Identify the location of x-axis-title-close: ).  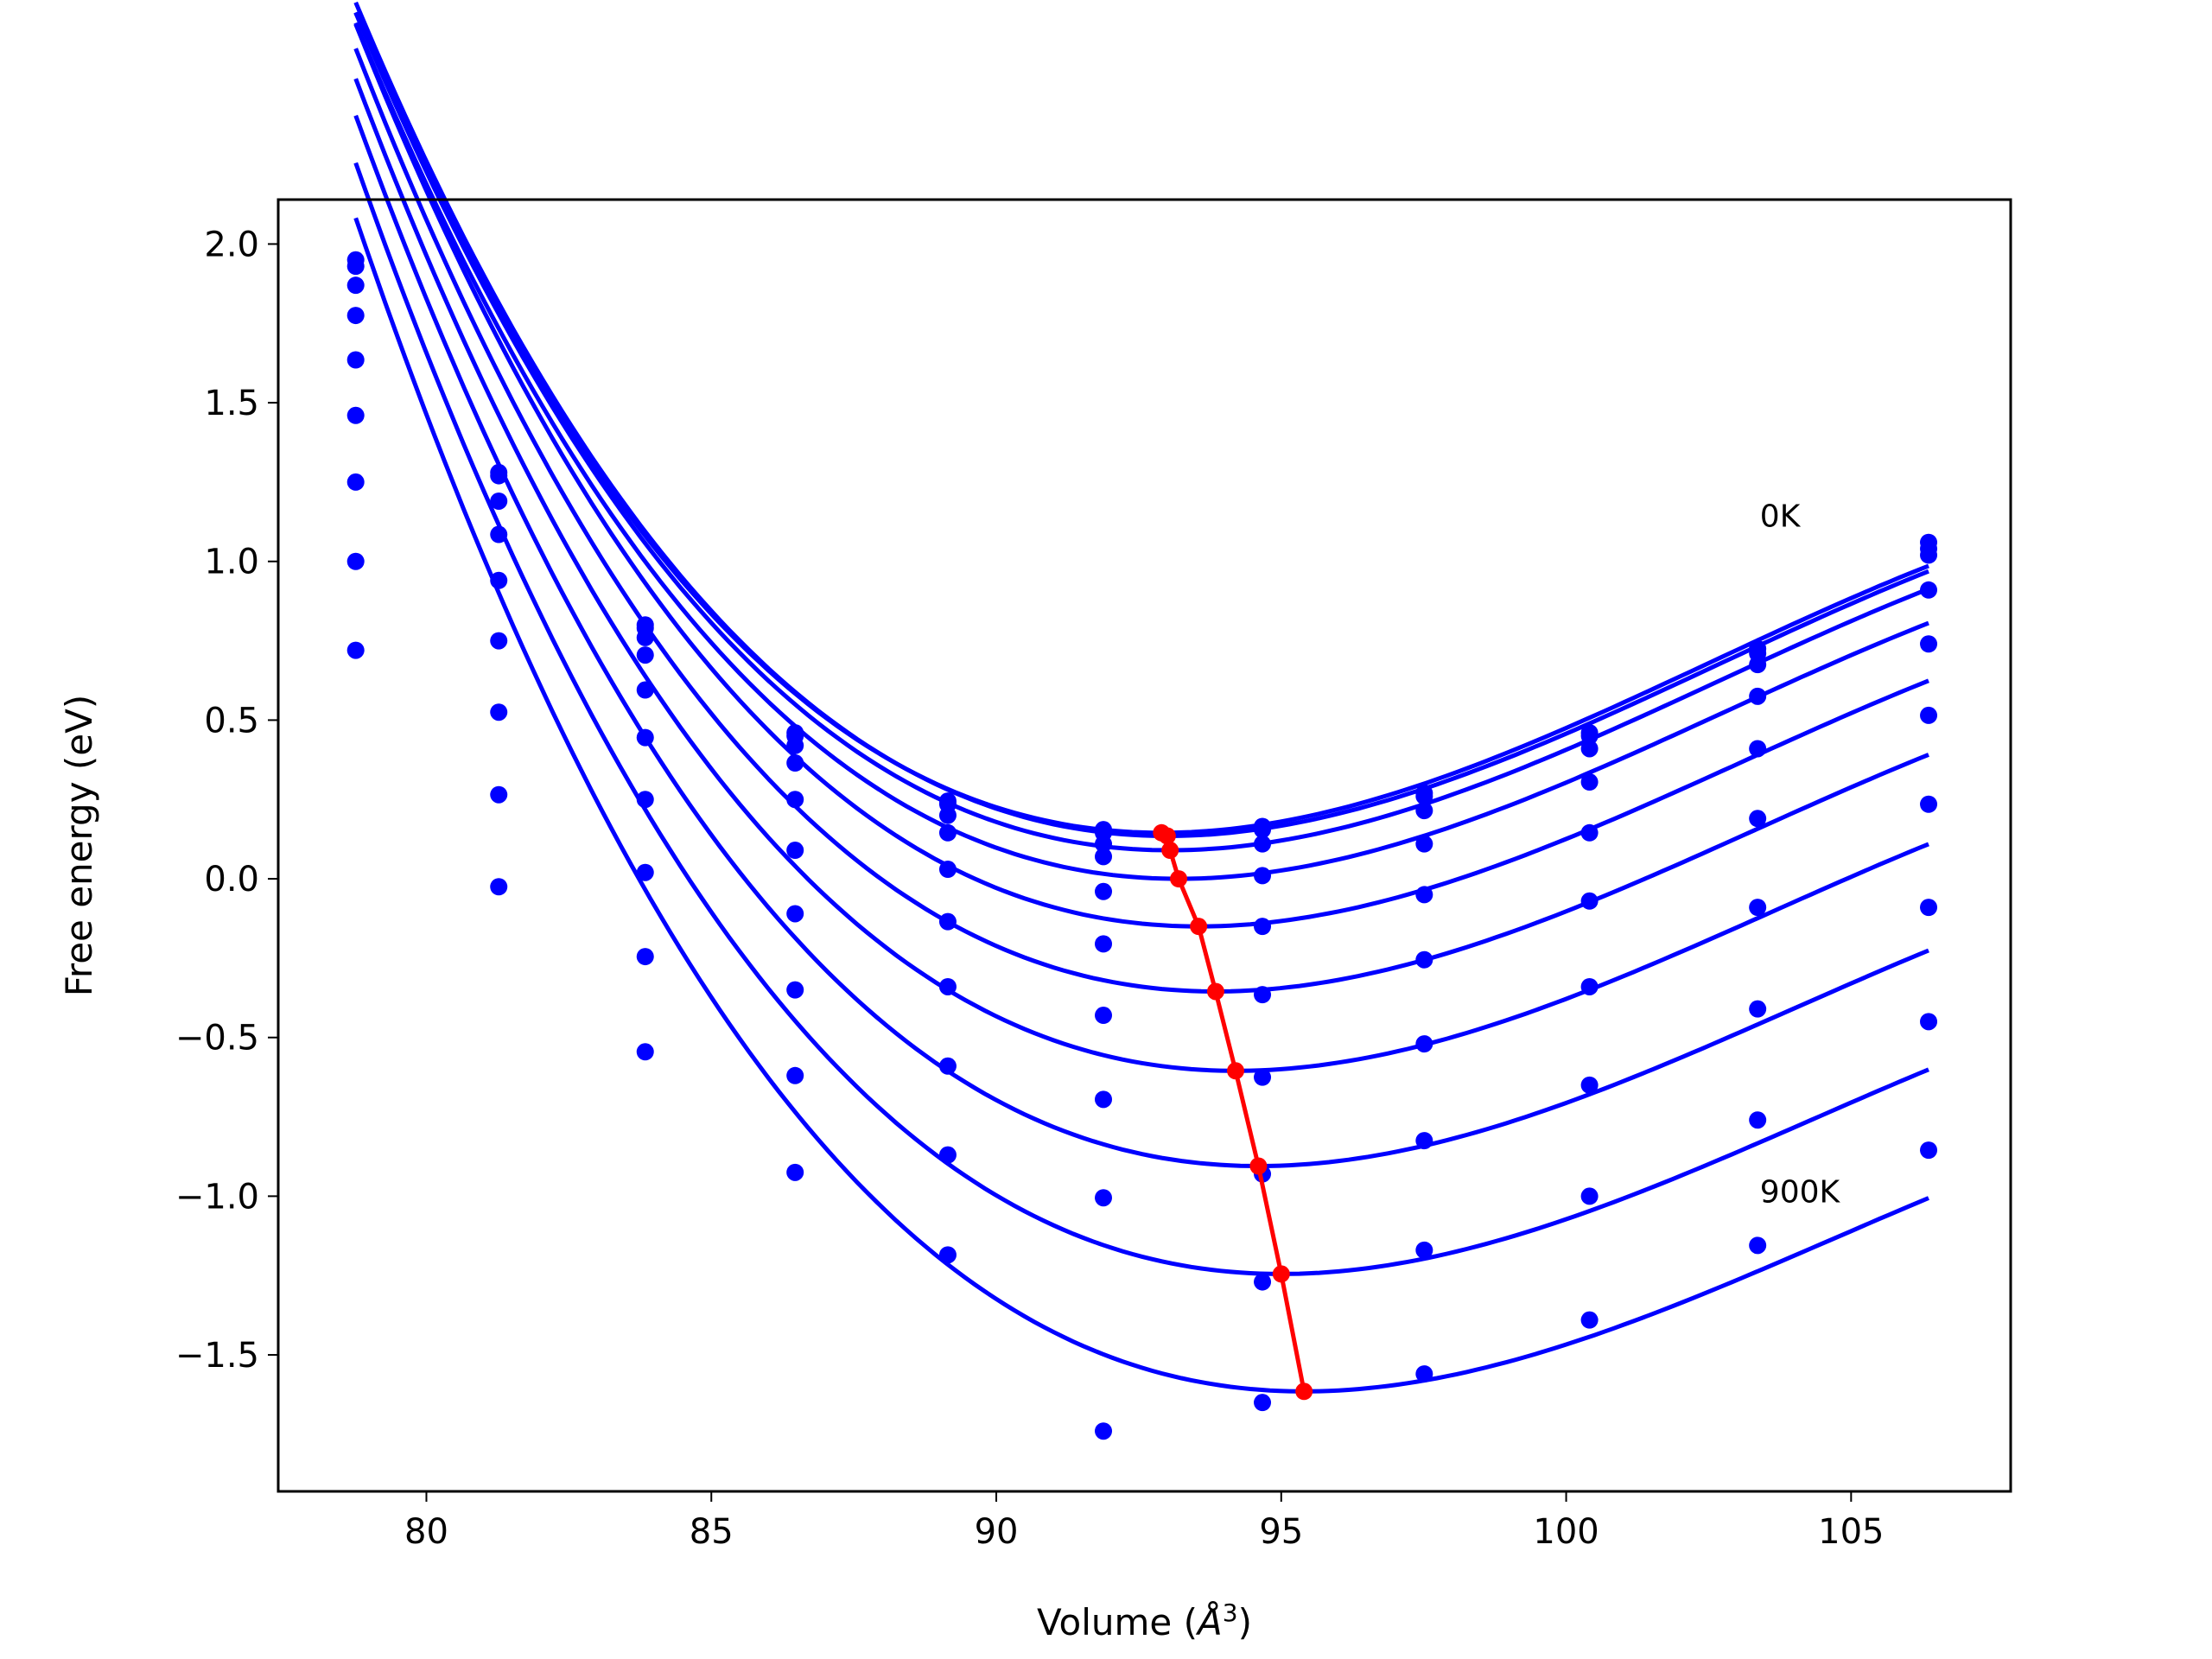
(1245, 1622).